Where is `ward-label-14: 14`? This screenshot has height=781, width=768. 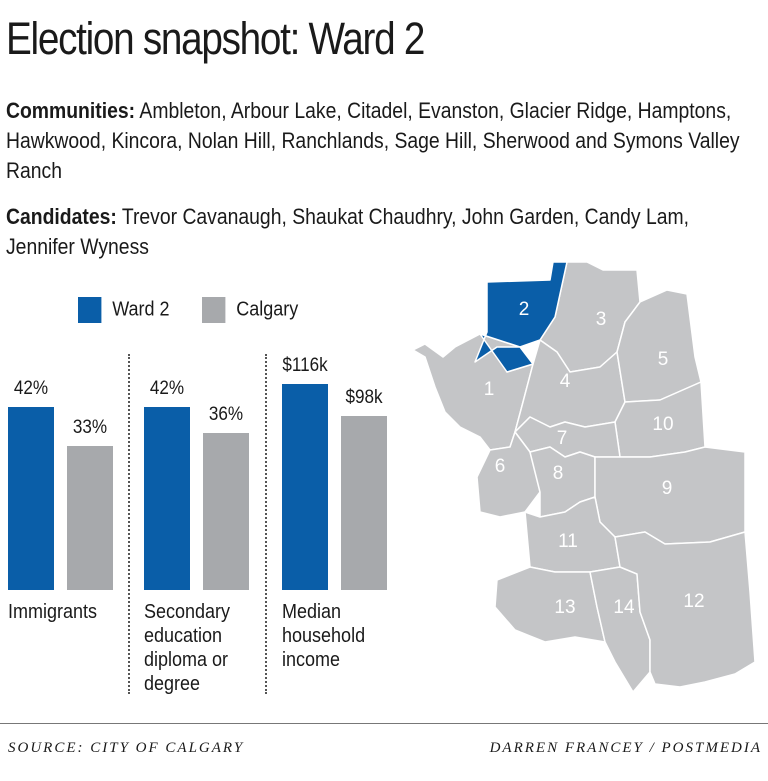 ward-label-14: 14 is located at coordinates (624, 607).